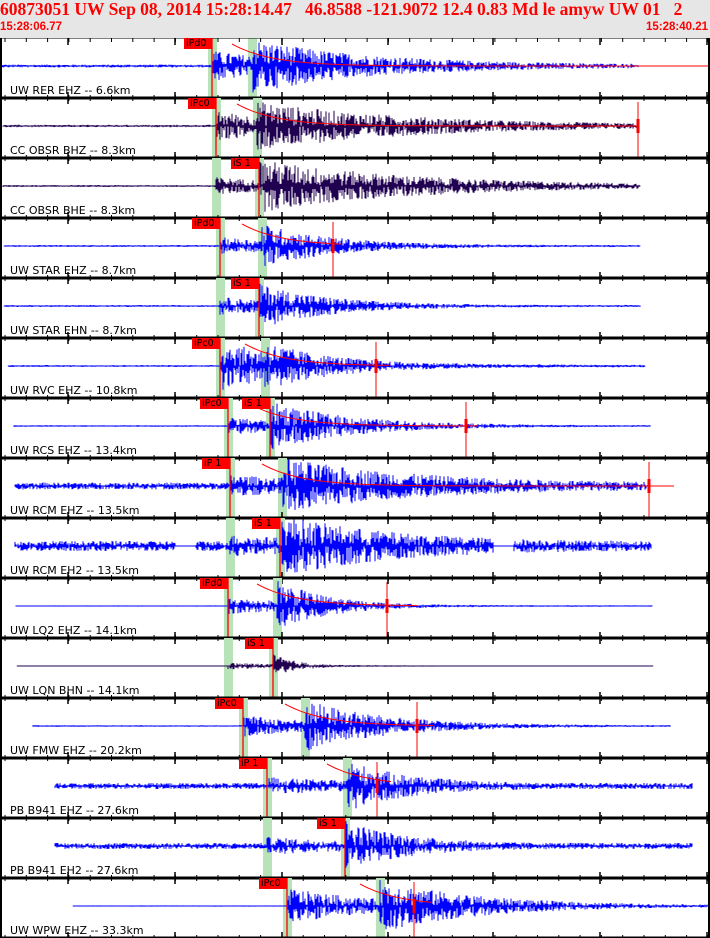  I want to click on trace-label: UW RCM EH2 -- 13.5km, so click(74, 570).